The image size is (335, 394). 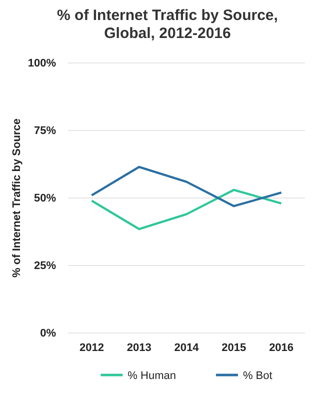 What do you see at coordinates (152, 376) in the screenshot?
I see `legend-label: % Human` at bounding box center [152, 376].